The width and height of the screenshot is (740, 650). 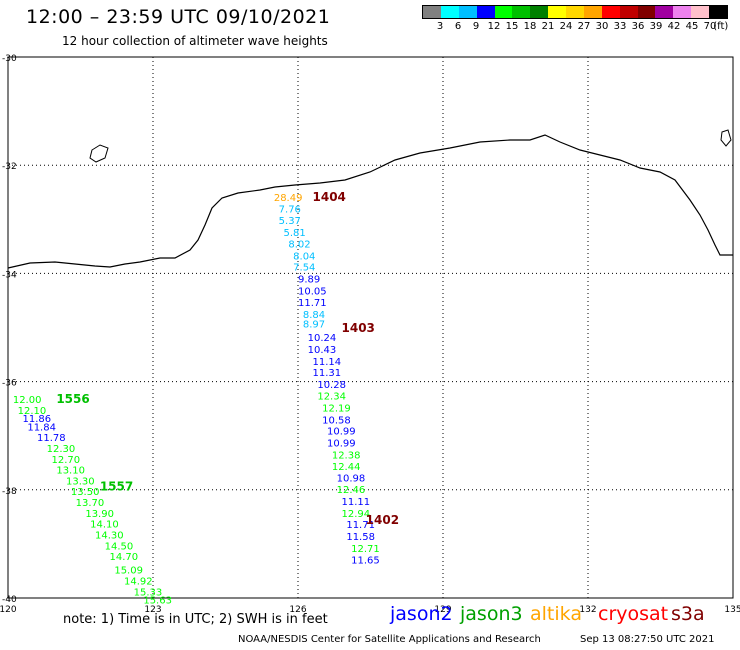 I want to click on wave-height-label: 11.11, so click(x=356, y=502).